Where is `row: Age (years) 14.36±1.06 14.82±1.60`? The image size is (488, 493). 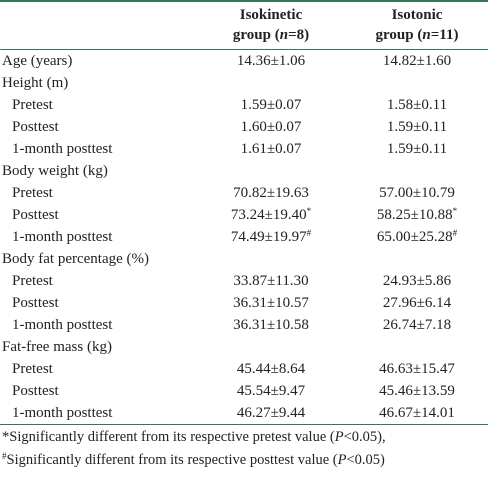 row: Age (years) 14.36±1.06 14.82±1.60 is located at coordinates (244, 61).